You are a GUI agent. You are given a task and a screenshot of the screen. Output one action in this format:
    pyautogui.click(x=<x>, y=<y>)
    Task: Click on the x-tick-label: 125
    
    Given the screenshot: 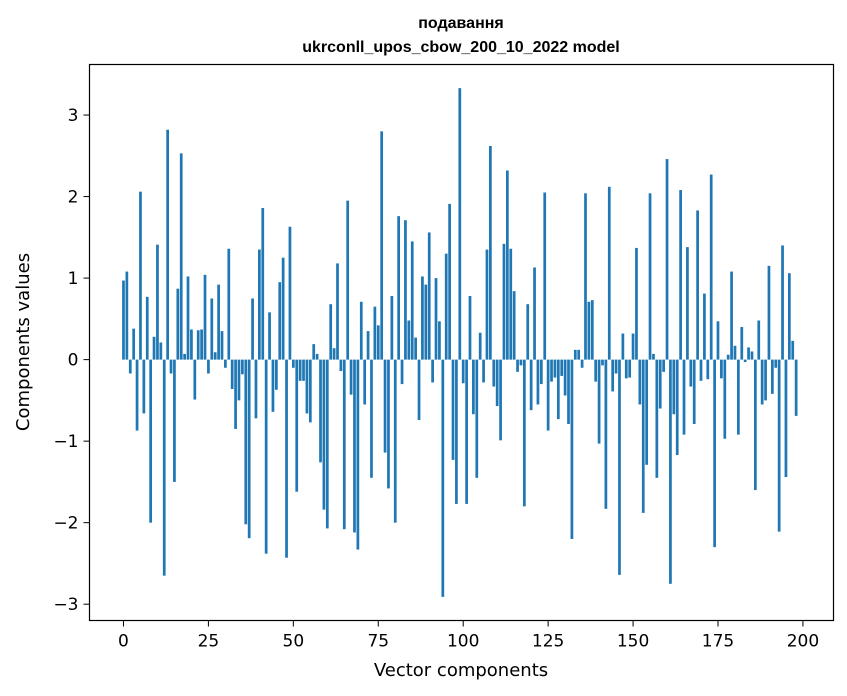 What is the action you would take?
    pyautogui.click(x=548, y=642)
    